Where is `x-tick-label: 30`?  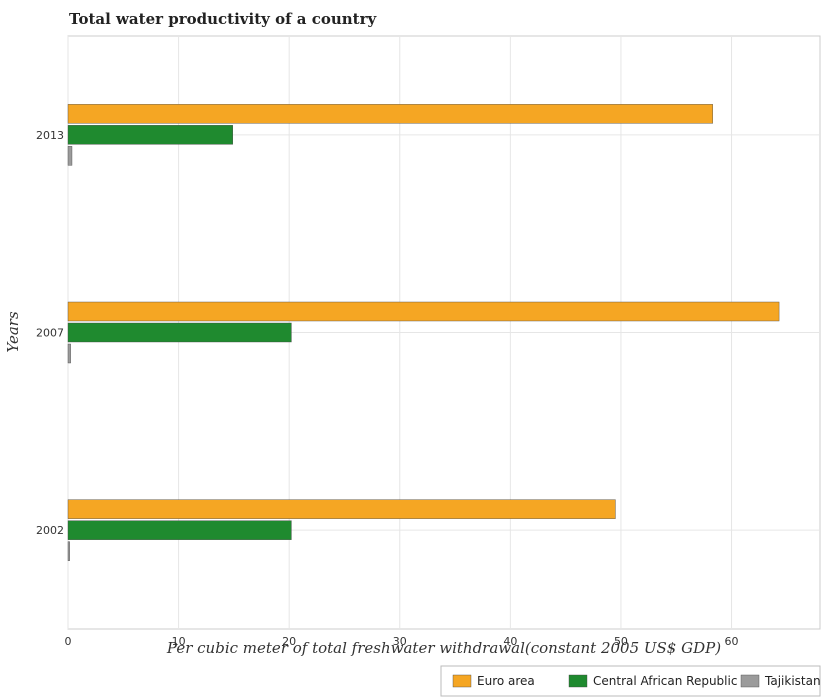
x-tick-label: 30 is located at coordinates (400, 641).